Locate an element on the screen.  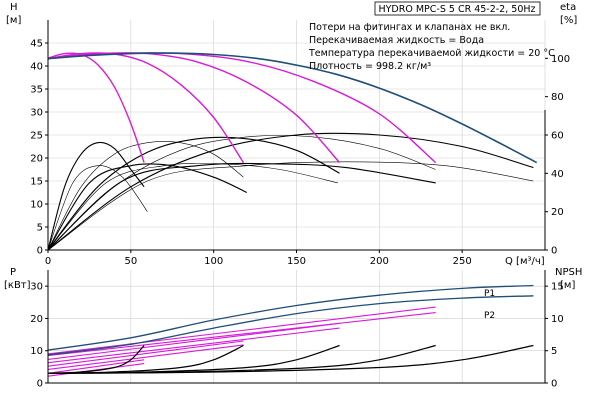
info-line-liquid: Перекачиваемая жидкость = Вода is located at coordinates (396, 40).